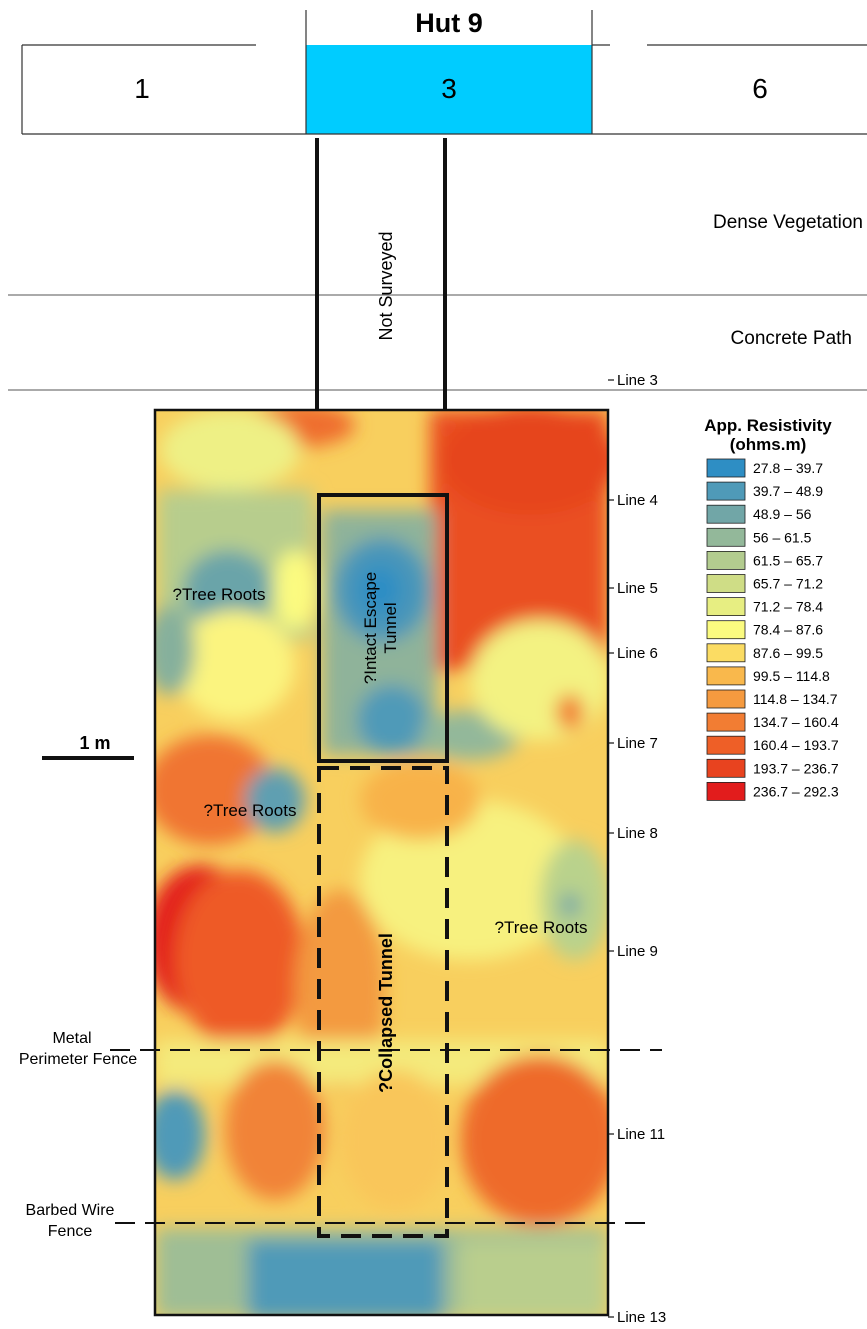  I want to click on legend-label: 78.4 – 87.6, so click(788, 630).